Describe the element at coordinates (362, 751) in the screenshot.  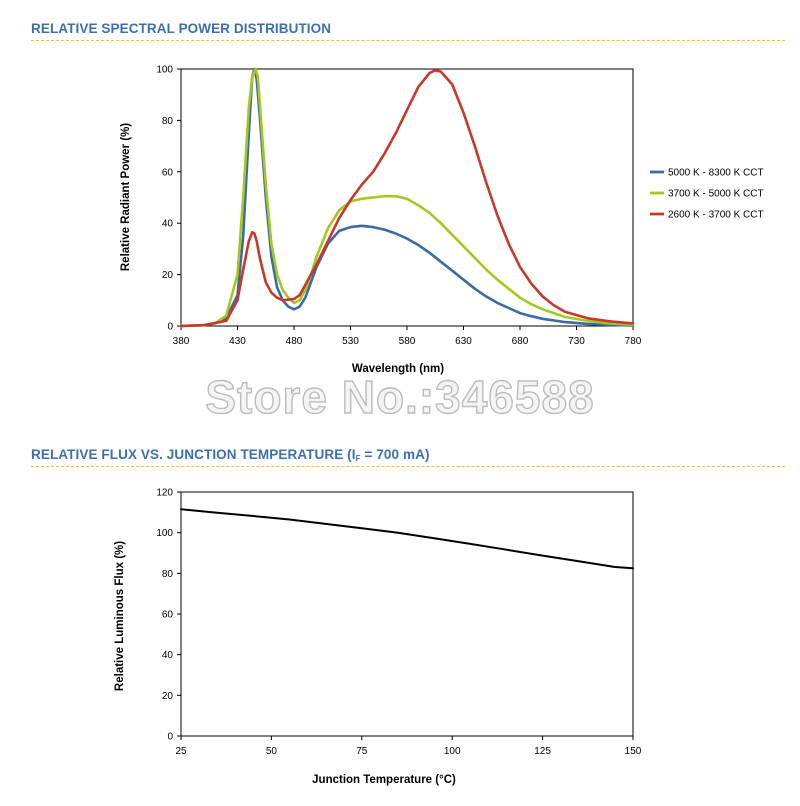
I see `x-tick-label: 75` at that location.